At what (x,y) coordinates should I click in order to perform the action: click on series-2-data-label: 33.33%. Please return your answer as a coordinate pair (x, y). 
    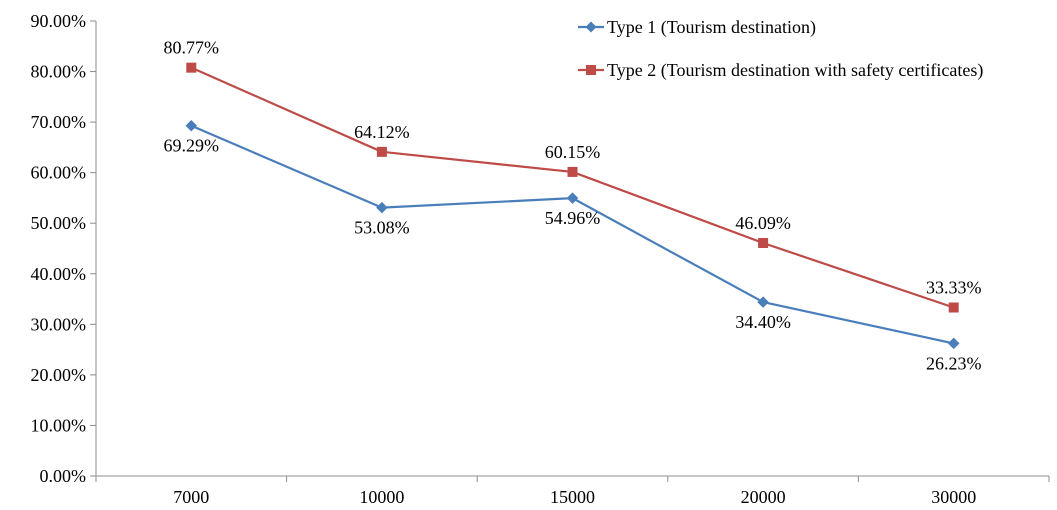
    Looking at the image, I should click on (954, 287).